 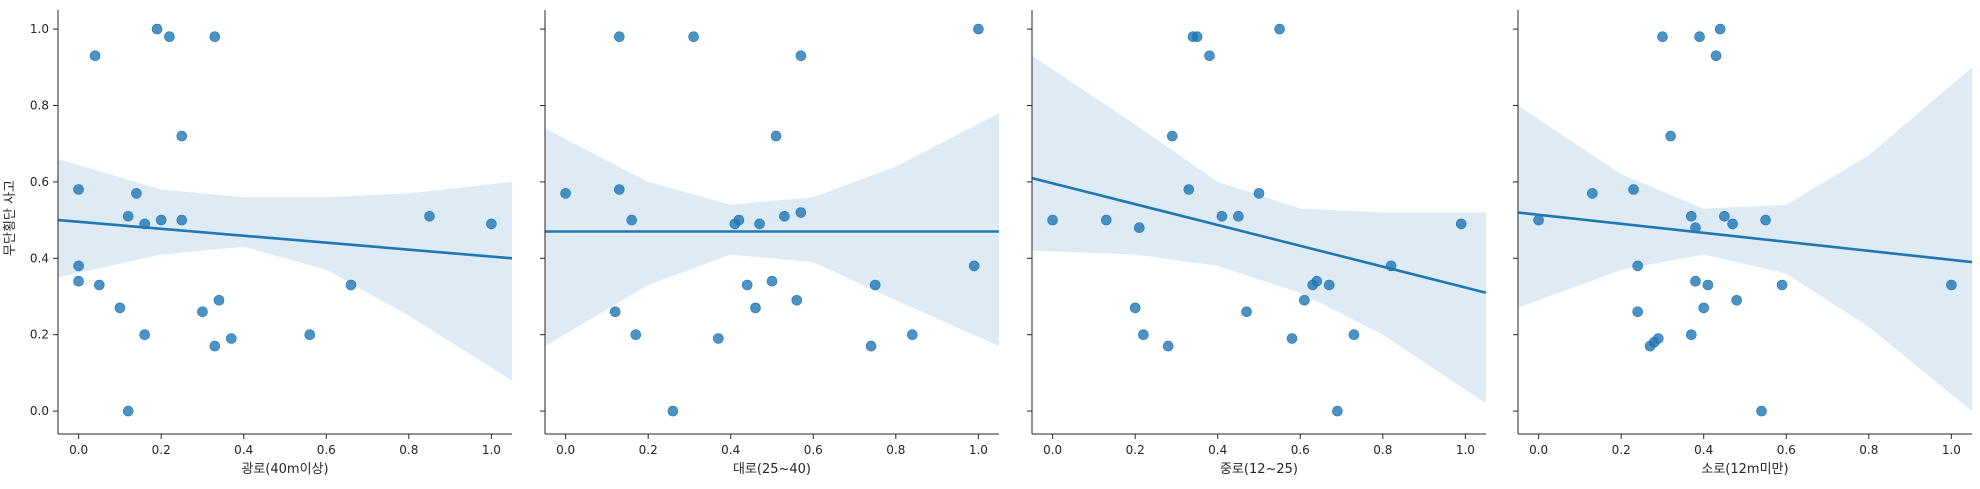 What do you see at coordinates (772, 230) in the screenshot?
I see `confidence-band` at bounding box center [772, 230].